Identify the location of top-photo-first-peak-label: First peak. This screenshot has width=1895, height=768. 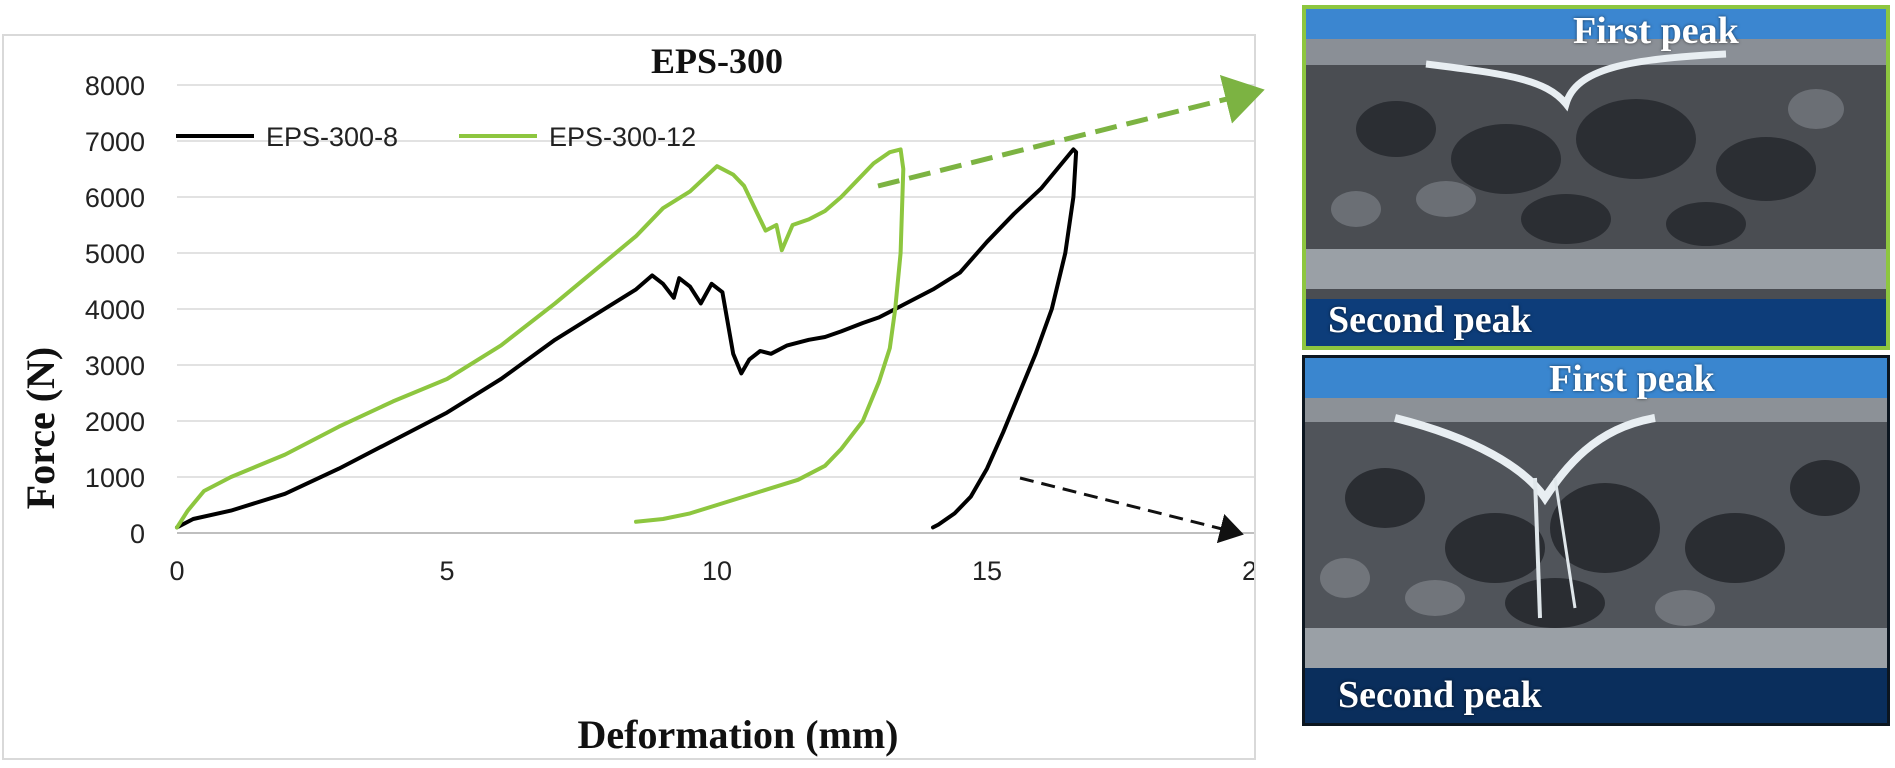
(1656, 31).